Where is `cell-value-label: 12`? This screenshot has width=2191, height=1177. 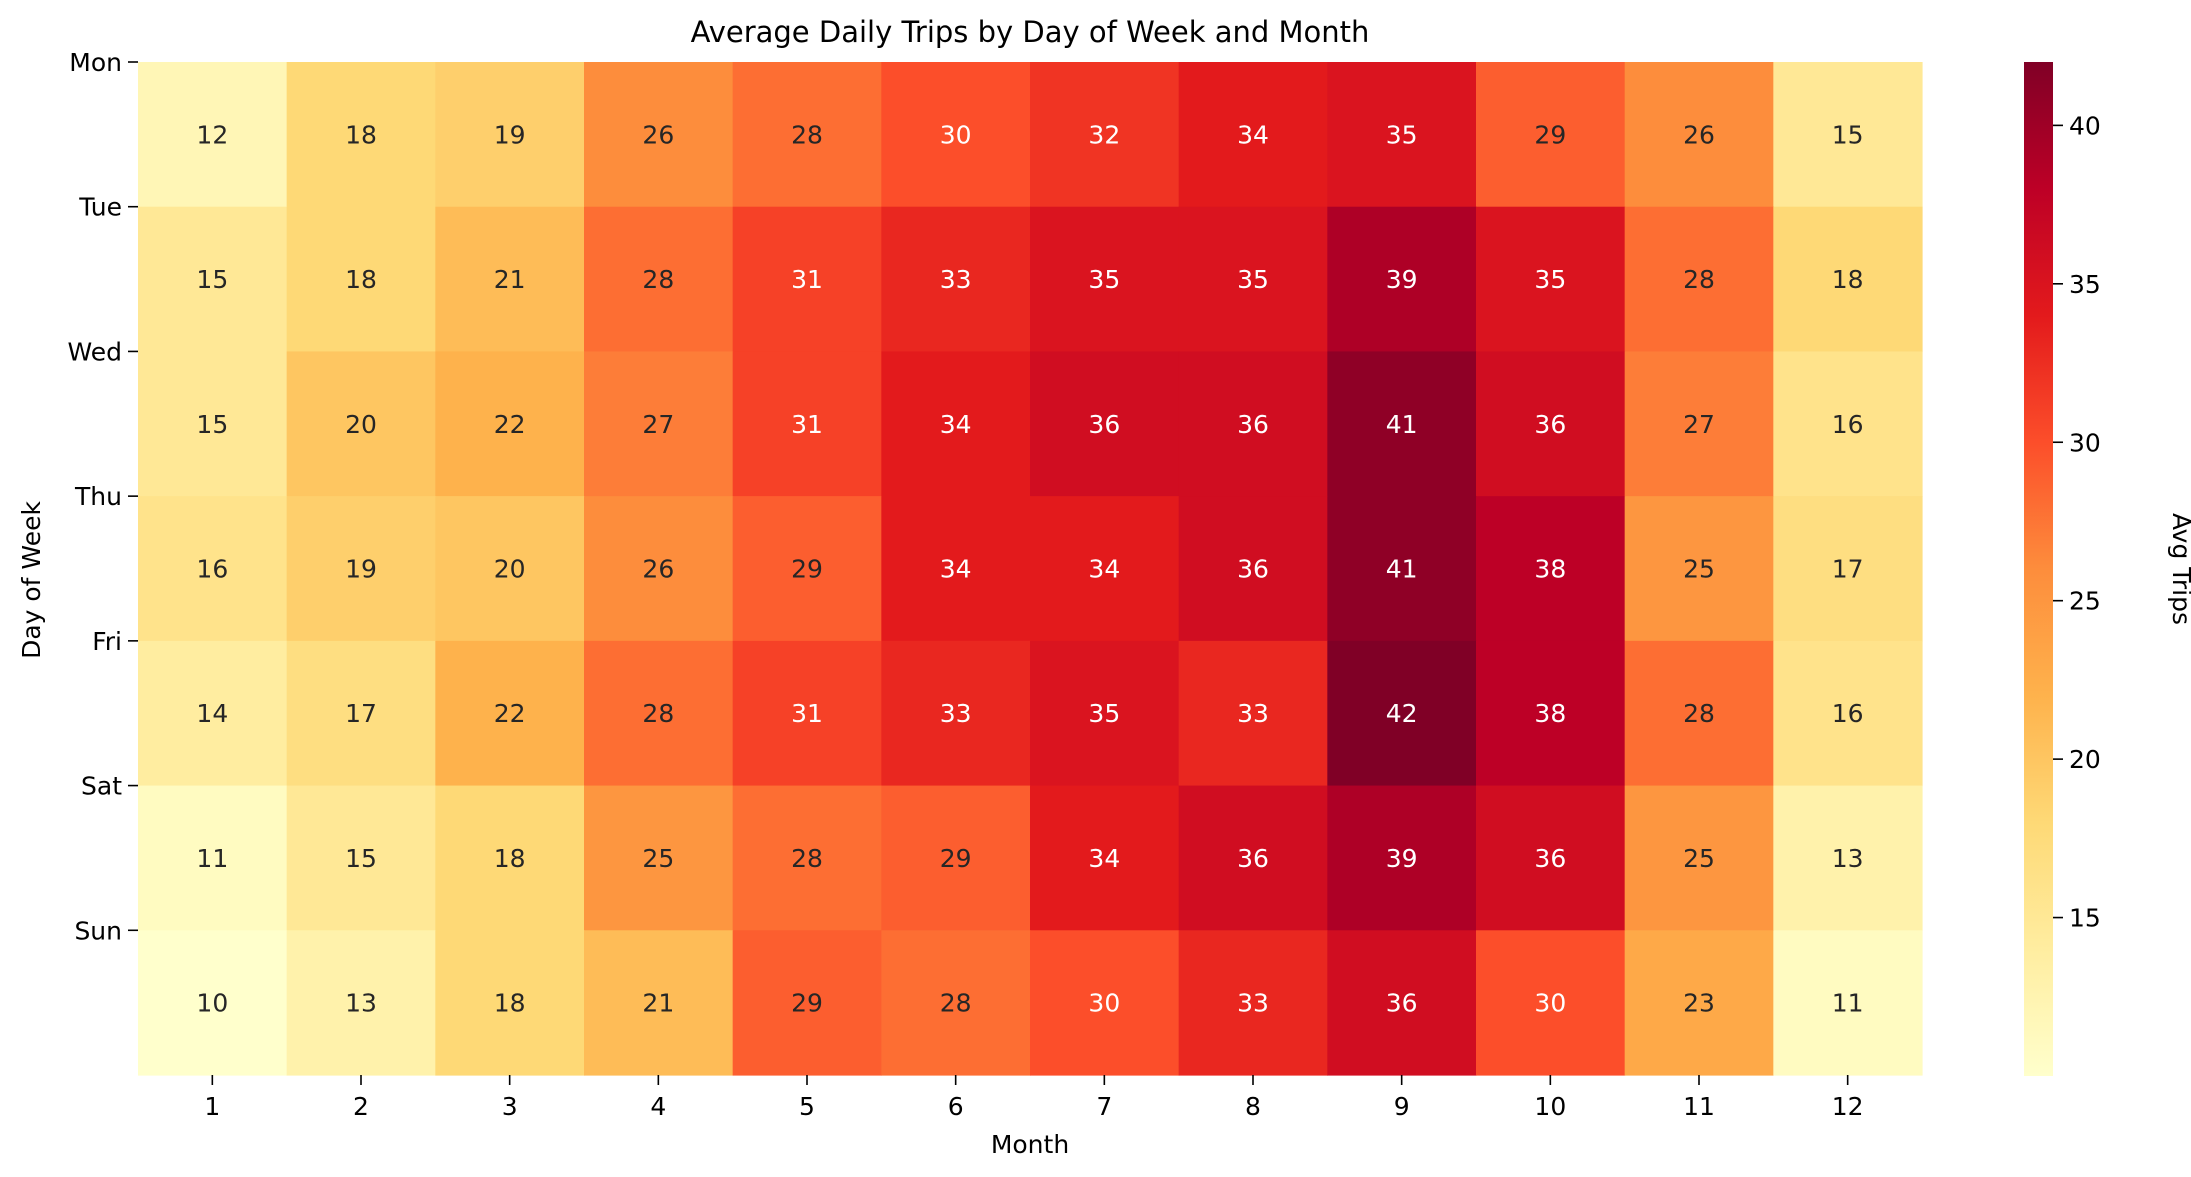
cell-value-label: 12 is located at coordinates (212, 134).